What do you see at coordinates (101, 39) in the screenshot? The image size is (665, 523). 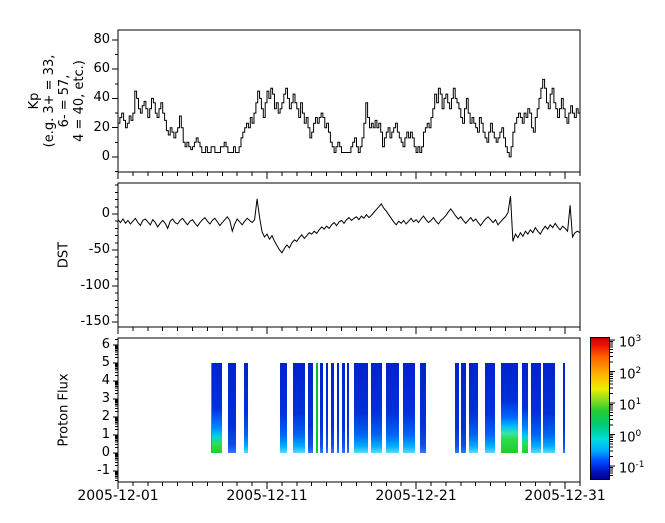 I see `kp-ytick-label: 80` at bounding box center [101, 39].